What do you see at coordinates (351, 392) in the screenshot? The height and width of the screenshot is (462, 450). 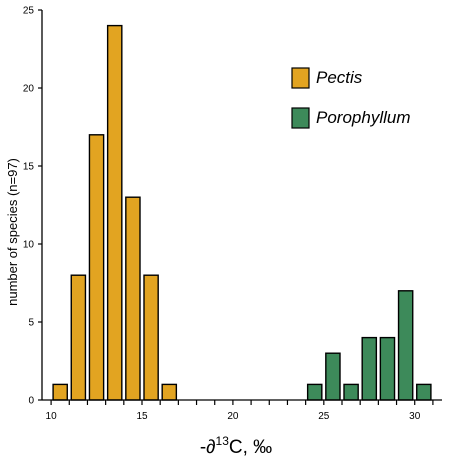 I see `bar-porophyllum-26.5` at bounding box center [351, 392].